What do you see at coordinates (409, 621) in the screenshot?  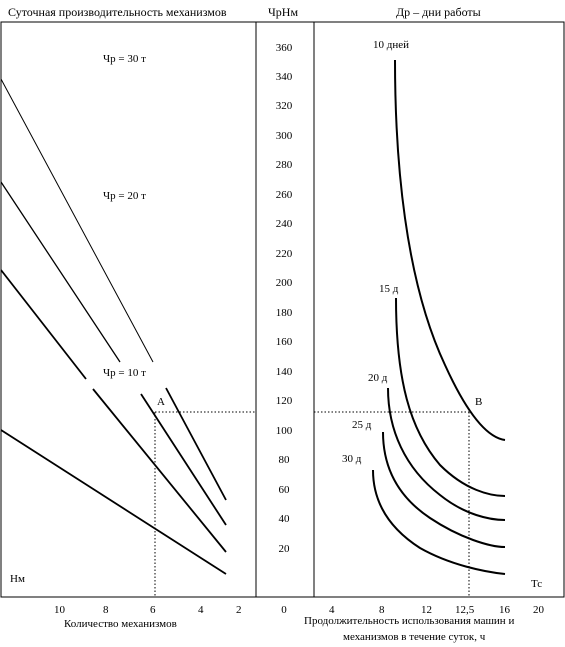 I see `right-bottom-caption-line1: Продолжительность использования машин и` at bounding box center [409, 621].